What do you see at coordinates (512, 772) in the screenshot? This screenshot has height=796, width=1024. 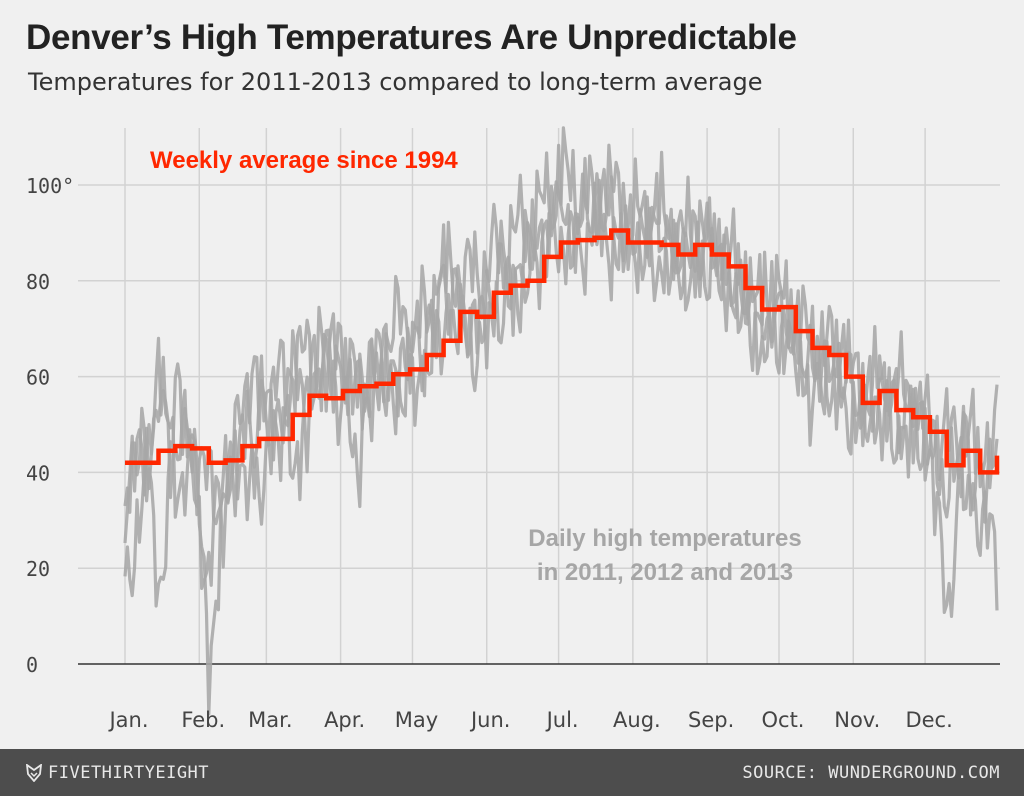 I see `footer-bar: FIVETHIRTYEIGHT SOURCE: WUNDERGROUND.COM` at bounding box center [512, 772].